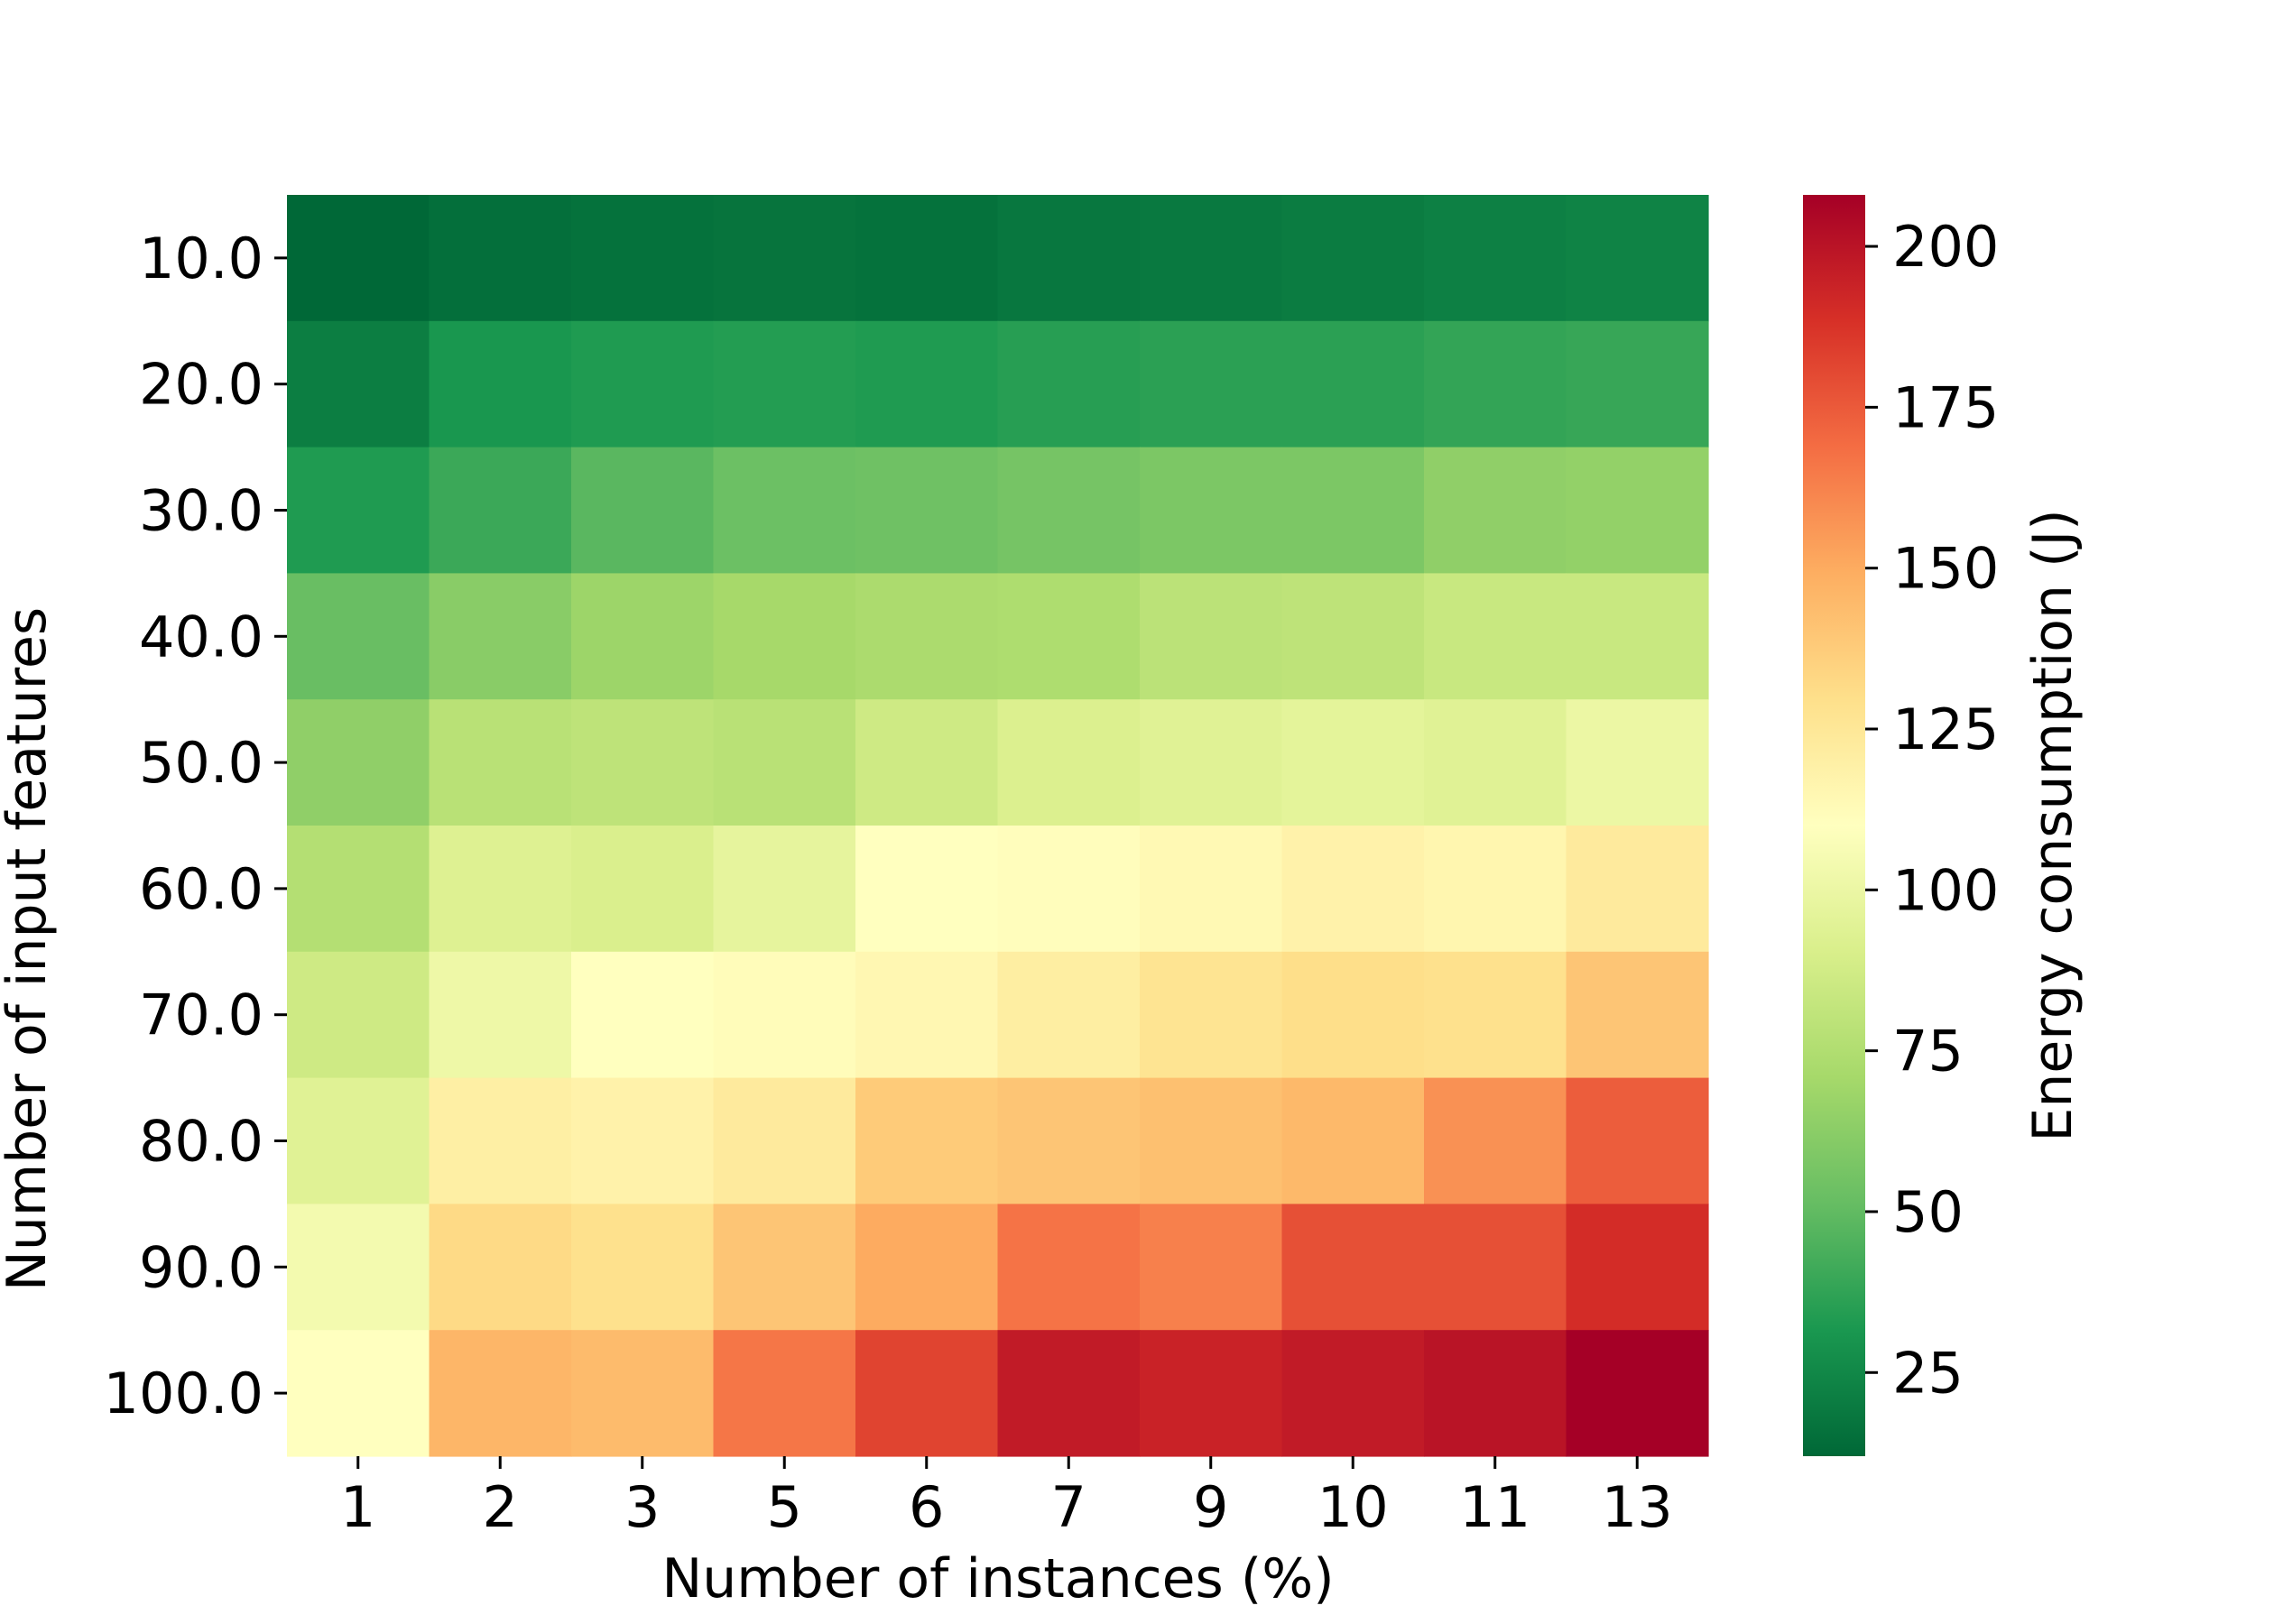 This screenshot has width=2274, height=1624. What do you see at coordinates (642, 1507) in the screenshot?
I see `x-tick-label: 3` at bounding box center [642, 1507].